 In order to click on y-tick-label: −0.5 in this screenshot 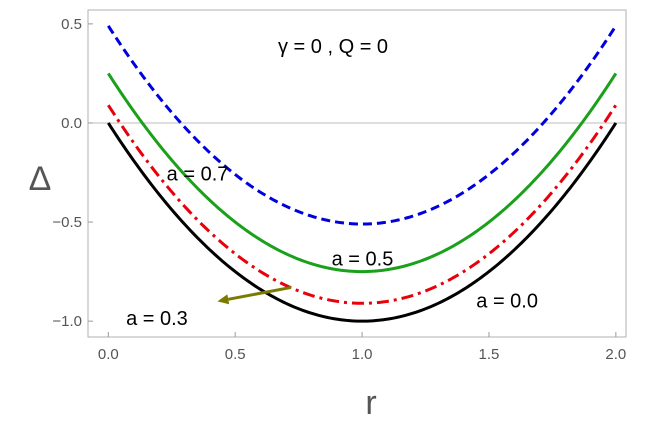, I will do `click(67, 222)`.